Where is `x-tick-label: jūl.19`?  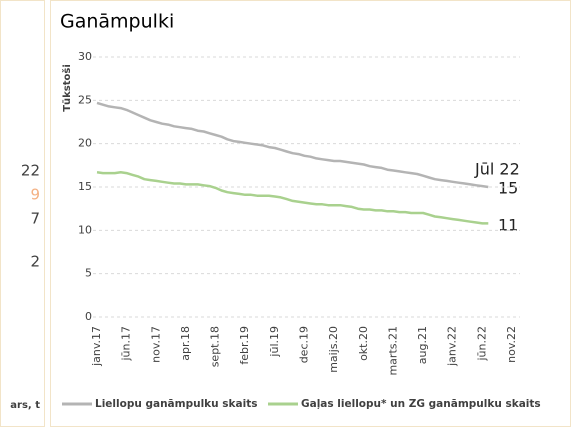 x-tick-label: jūl.19 is located at coordinates (274, 342).